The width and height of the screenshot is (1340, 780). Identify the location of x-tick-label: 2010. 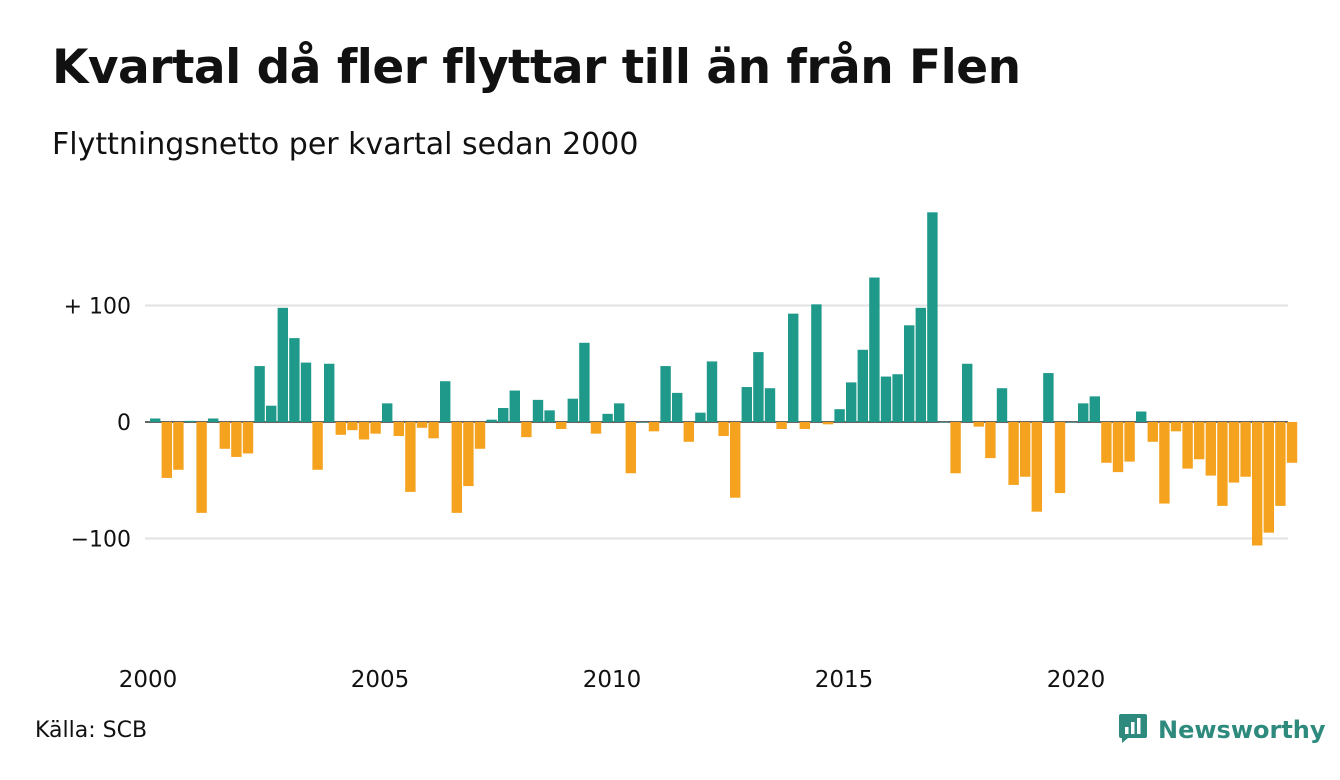
(612, 680).